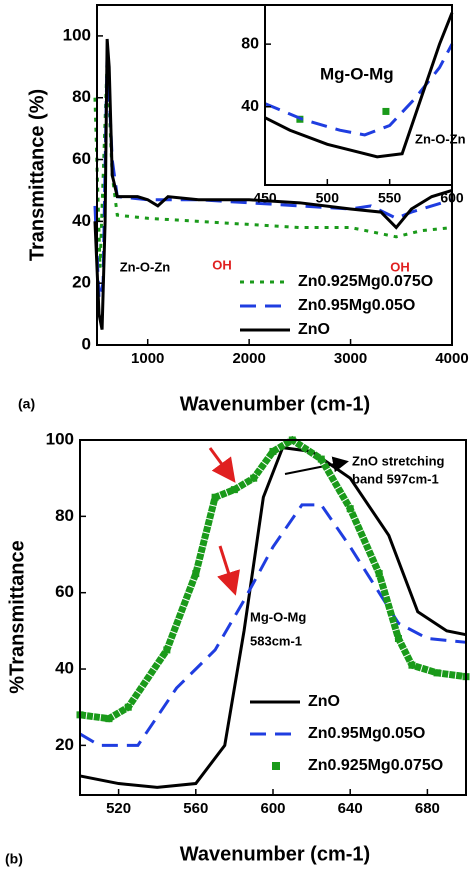 The image size is (474, 875). What do you see at coordinates (350, 358) in the screenshot?
I see `x-tick-label: 3000` at bounding box center [350, 358].